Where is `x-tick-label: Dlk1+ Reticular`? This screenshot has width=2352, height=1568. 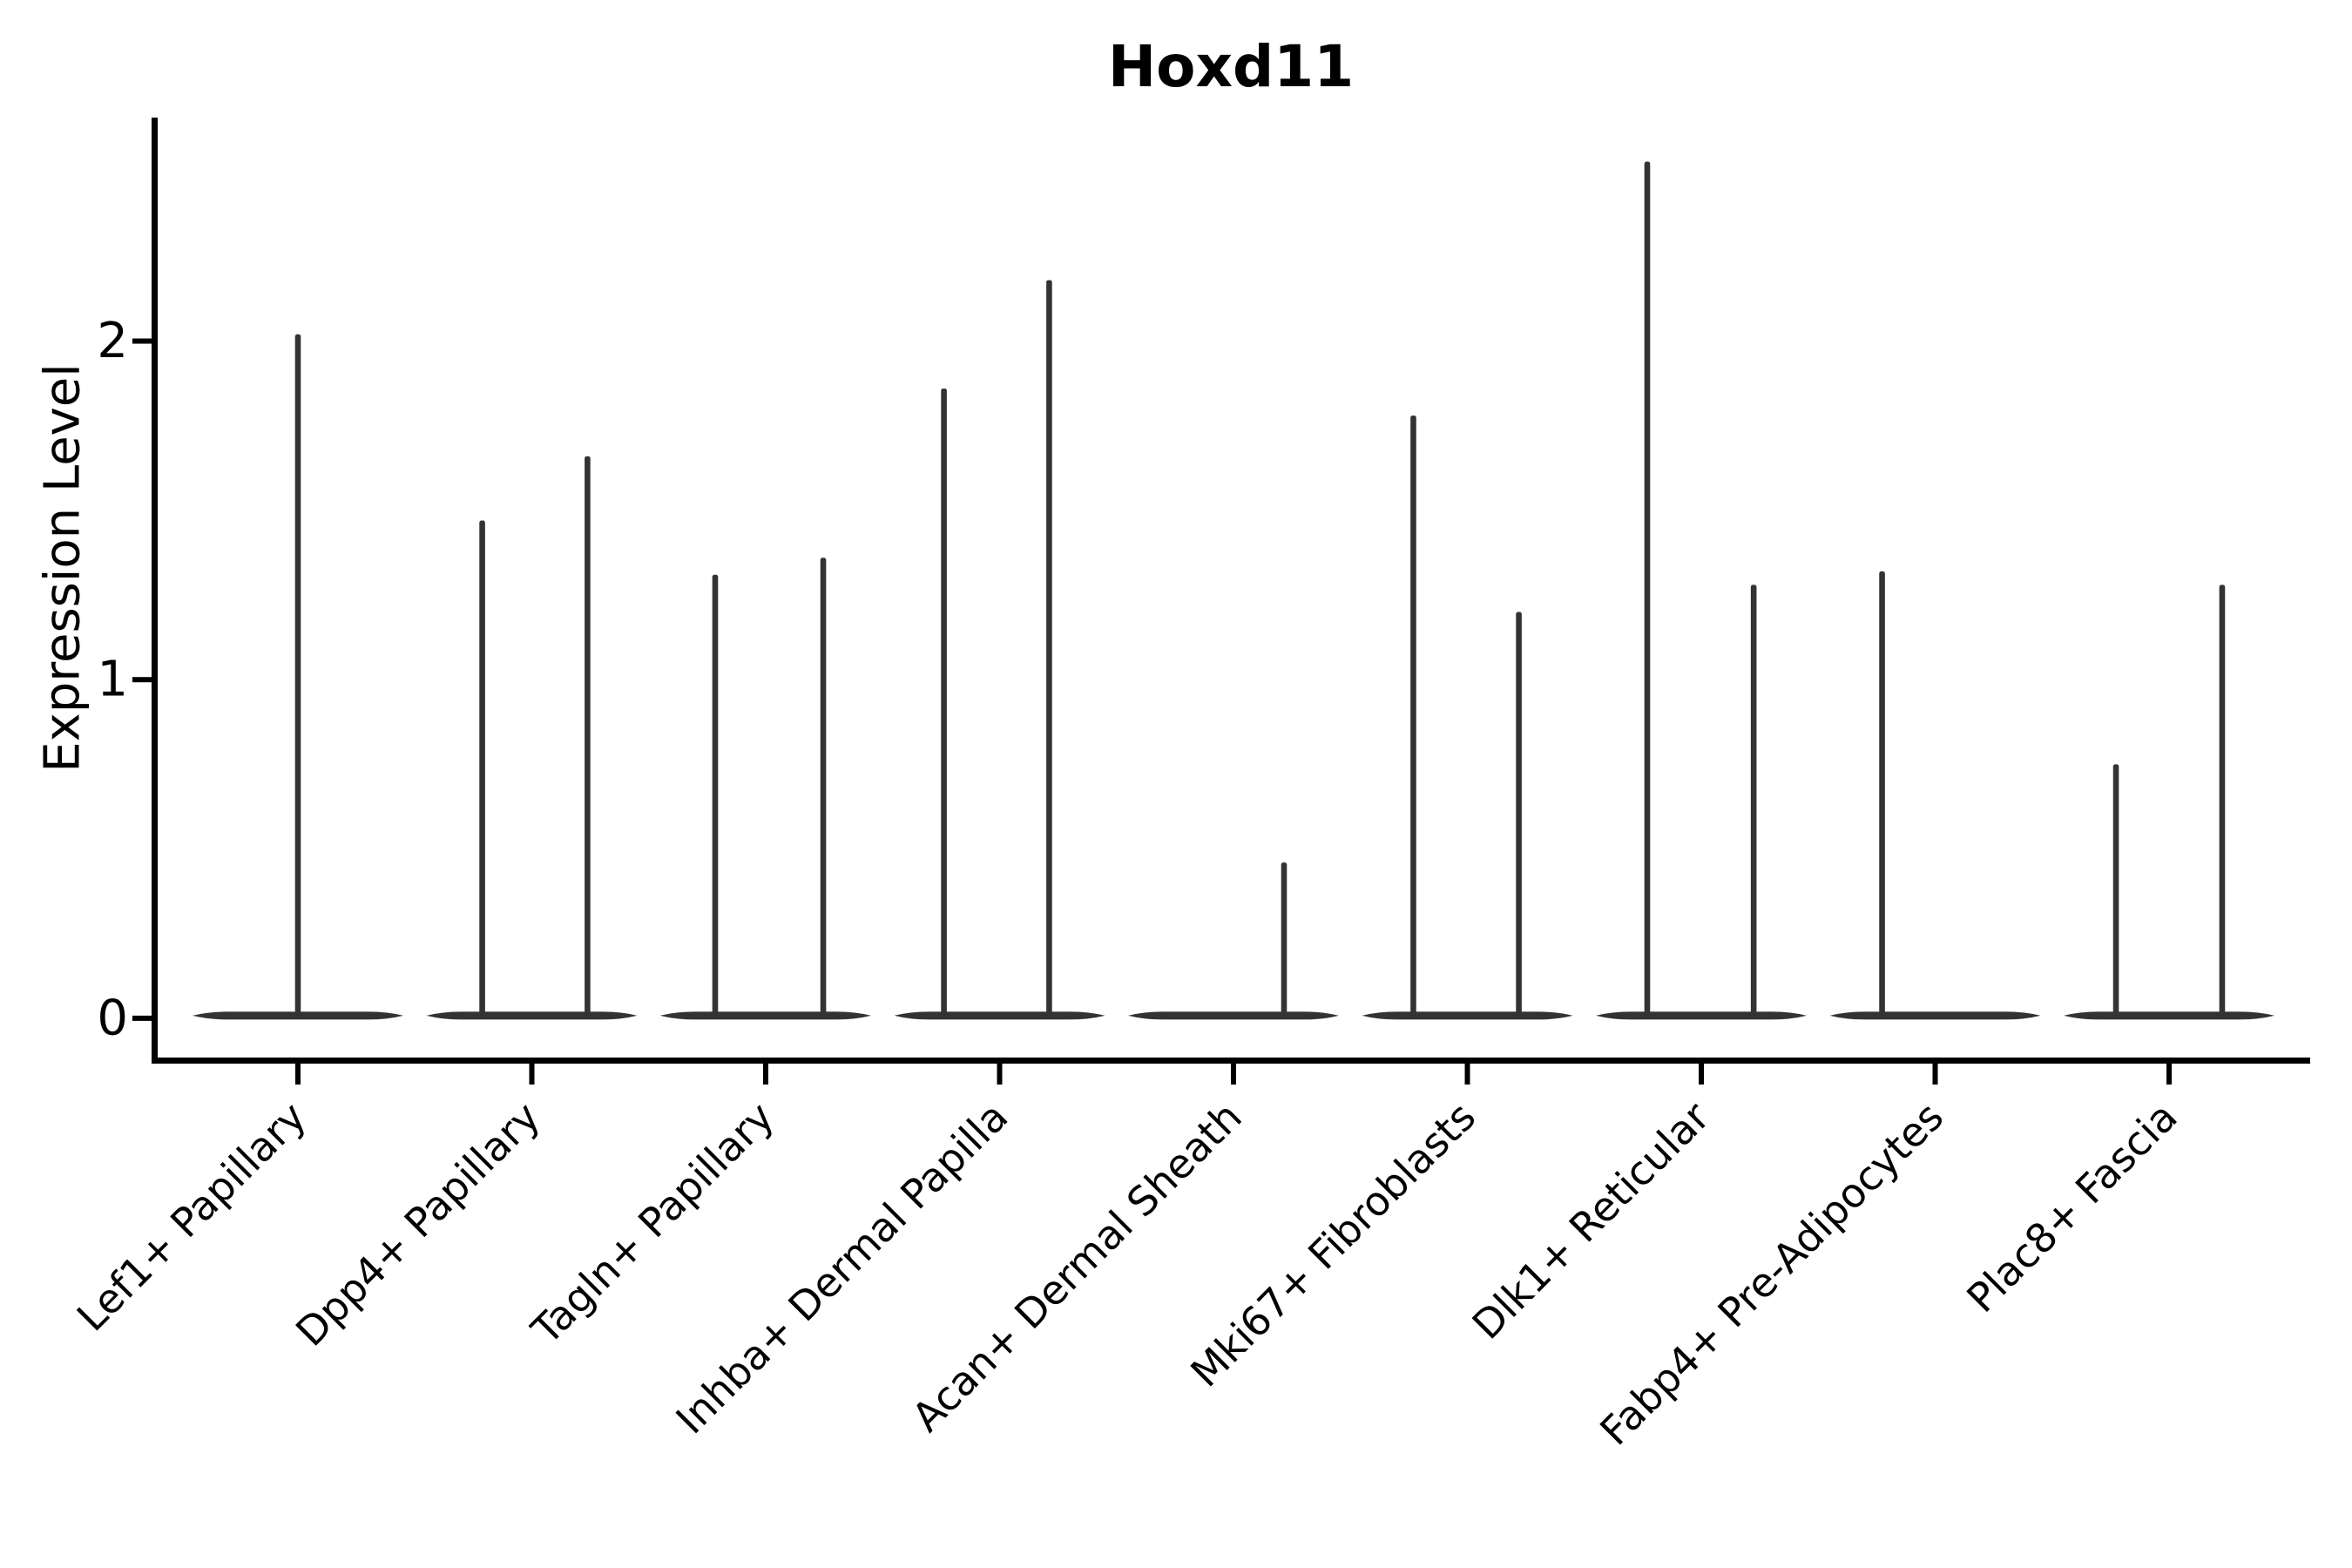 x-tick-label: Dlk1+ Reticular is located at coordinates (1591, 1221).